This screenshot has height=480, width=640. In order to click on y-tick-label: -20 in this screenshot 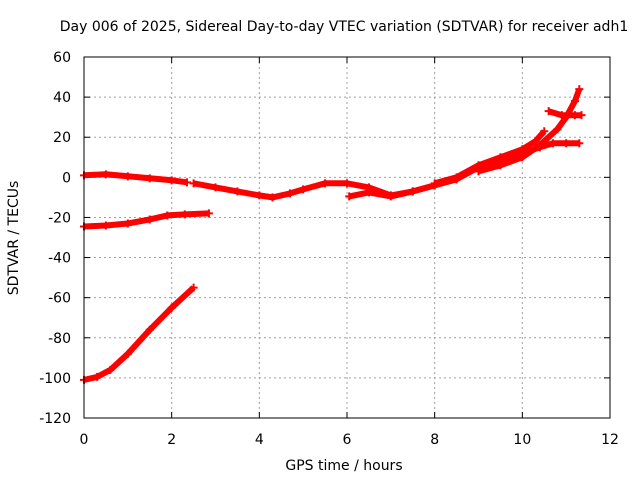, I will do `click(59, 218)`.